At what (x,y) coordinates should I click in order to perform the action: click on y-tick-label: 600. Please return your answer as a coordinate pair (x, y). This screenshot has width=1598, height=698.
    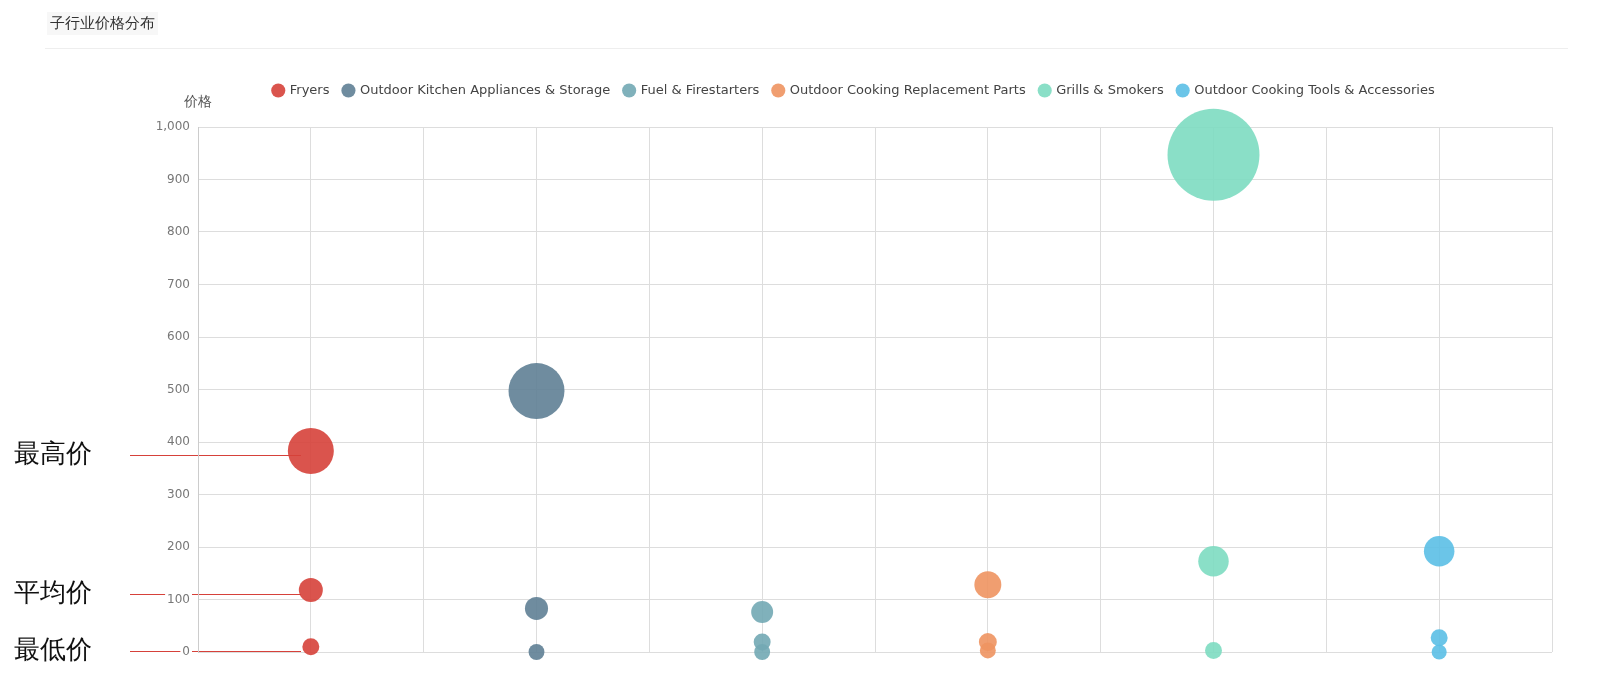
    Looking at the image, I should click on (178, 336).